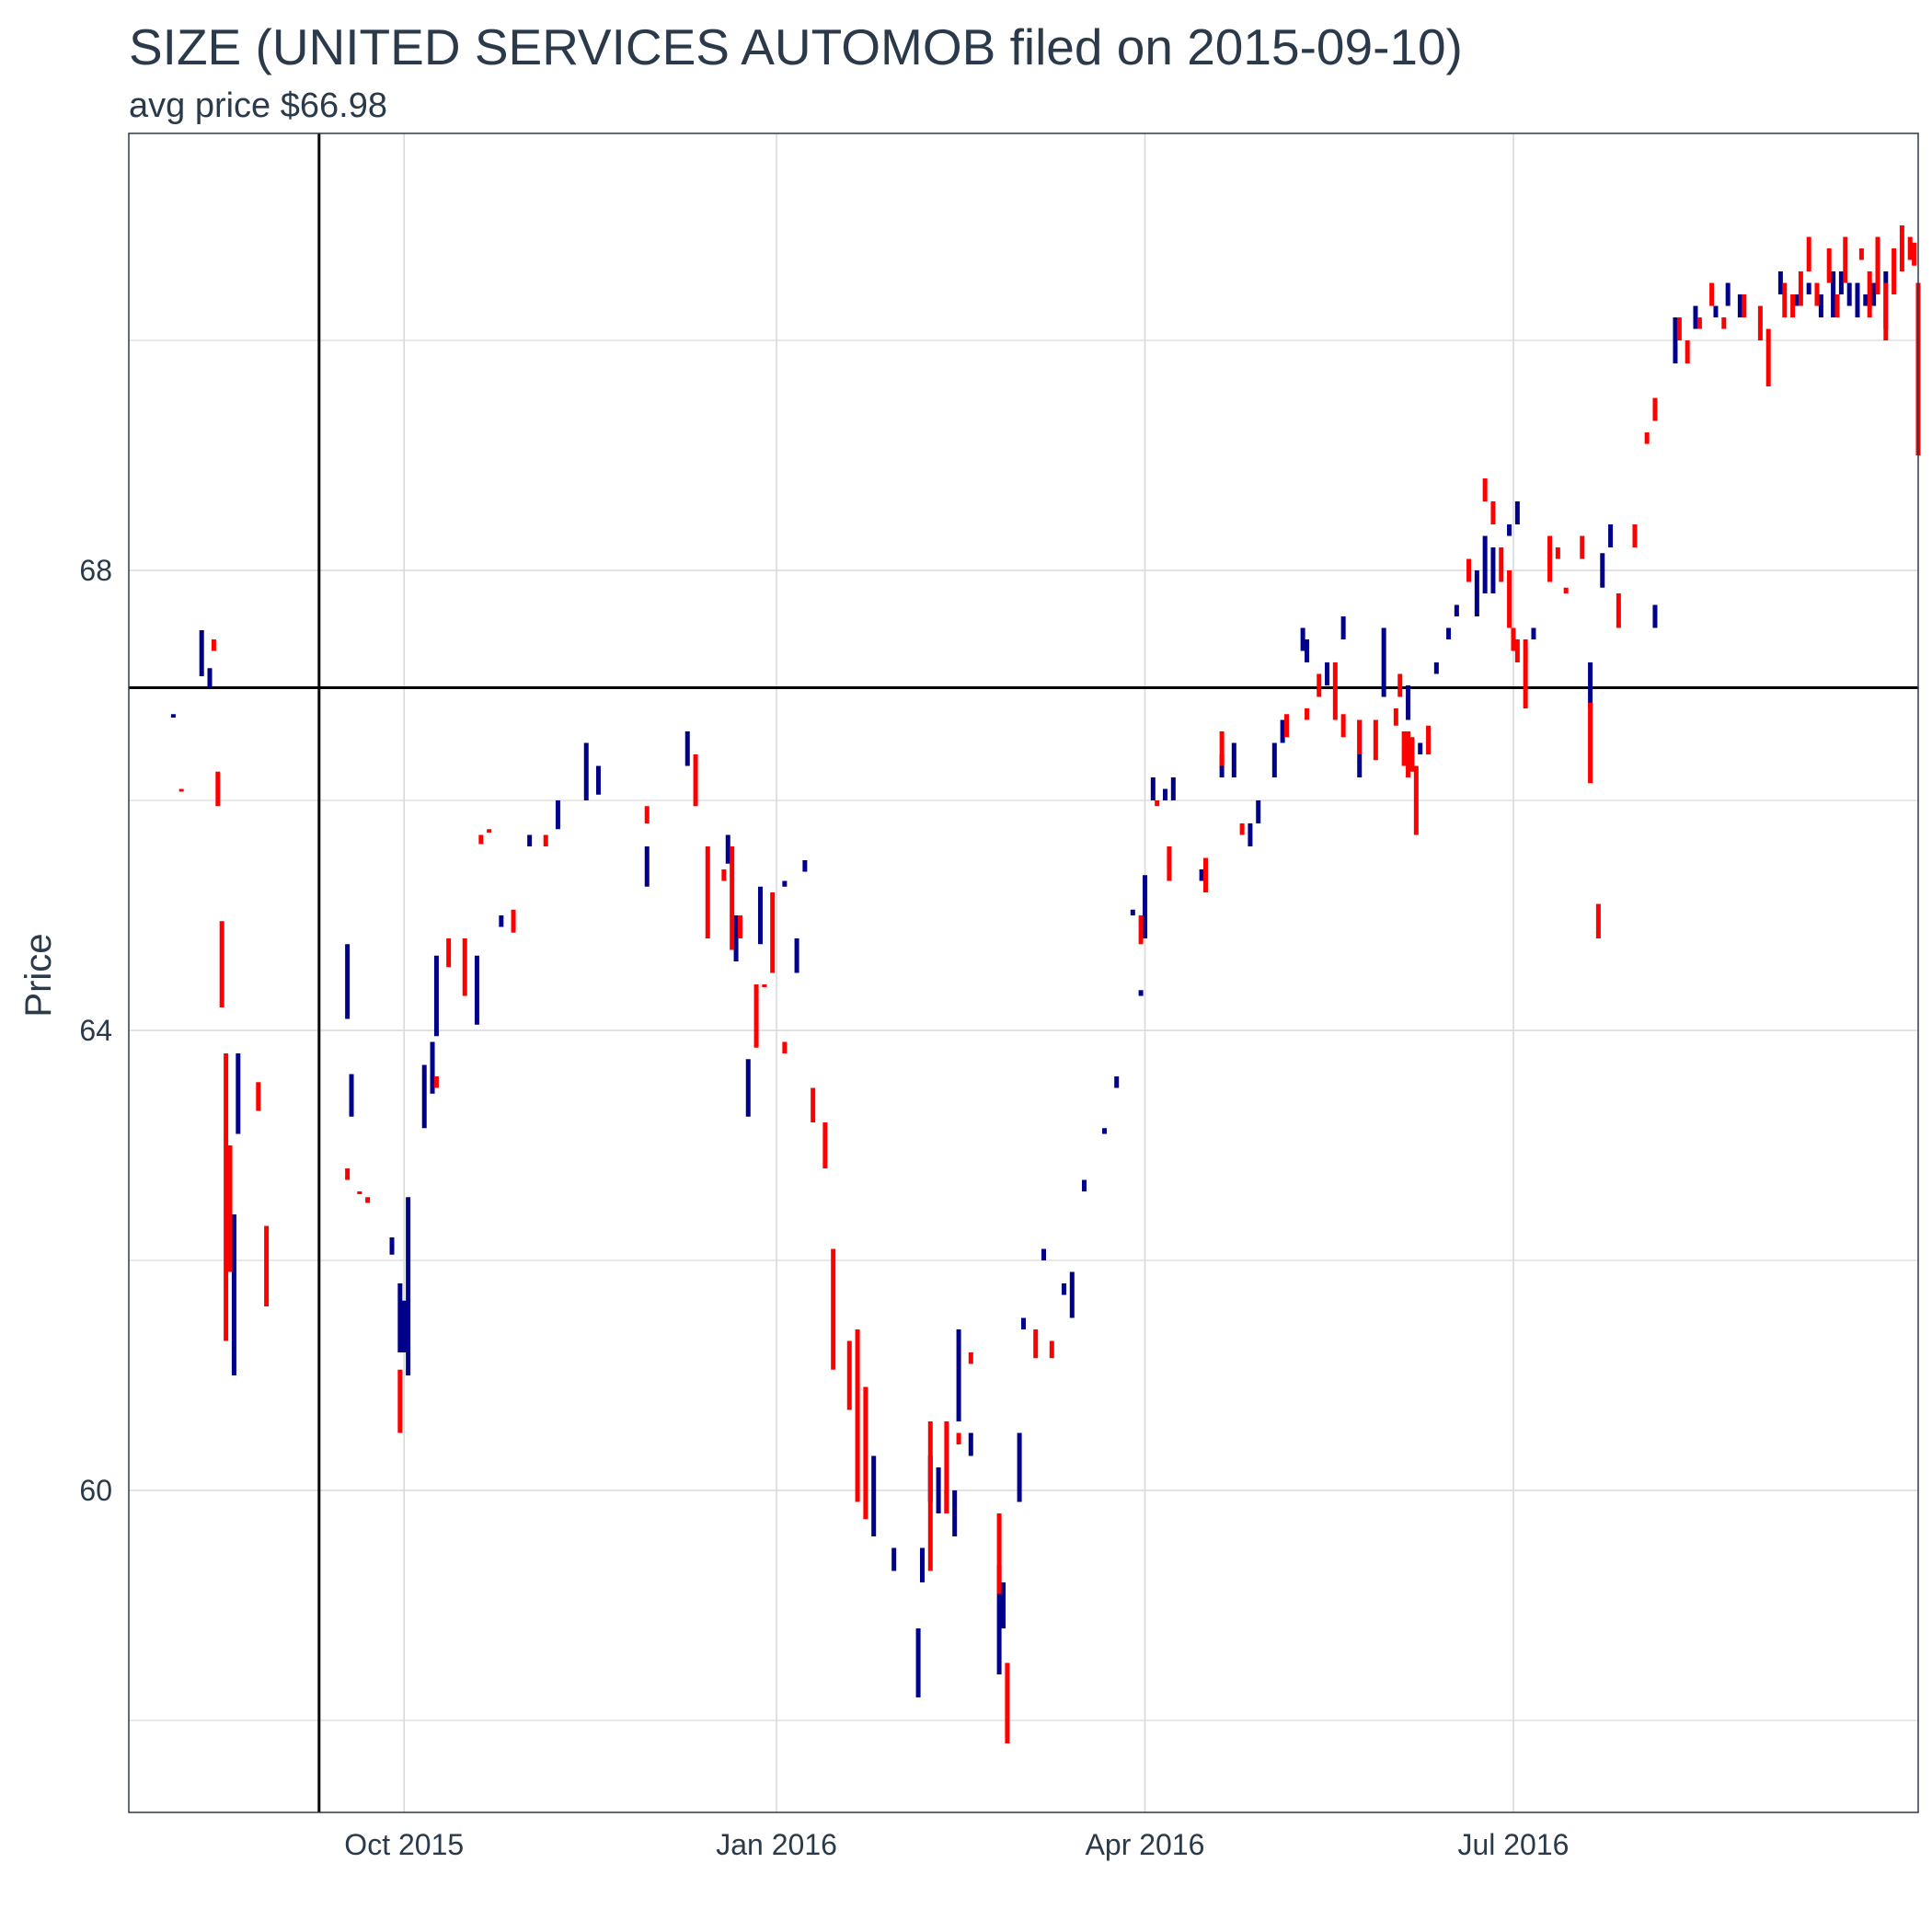 This screenshot has width=1932, height=1932. What do you see at coordinates (404, 1844) in the screenshot?
I see `x-tick-label: Oct 2015` at bounding box center [404, 1844].